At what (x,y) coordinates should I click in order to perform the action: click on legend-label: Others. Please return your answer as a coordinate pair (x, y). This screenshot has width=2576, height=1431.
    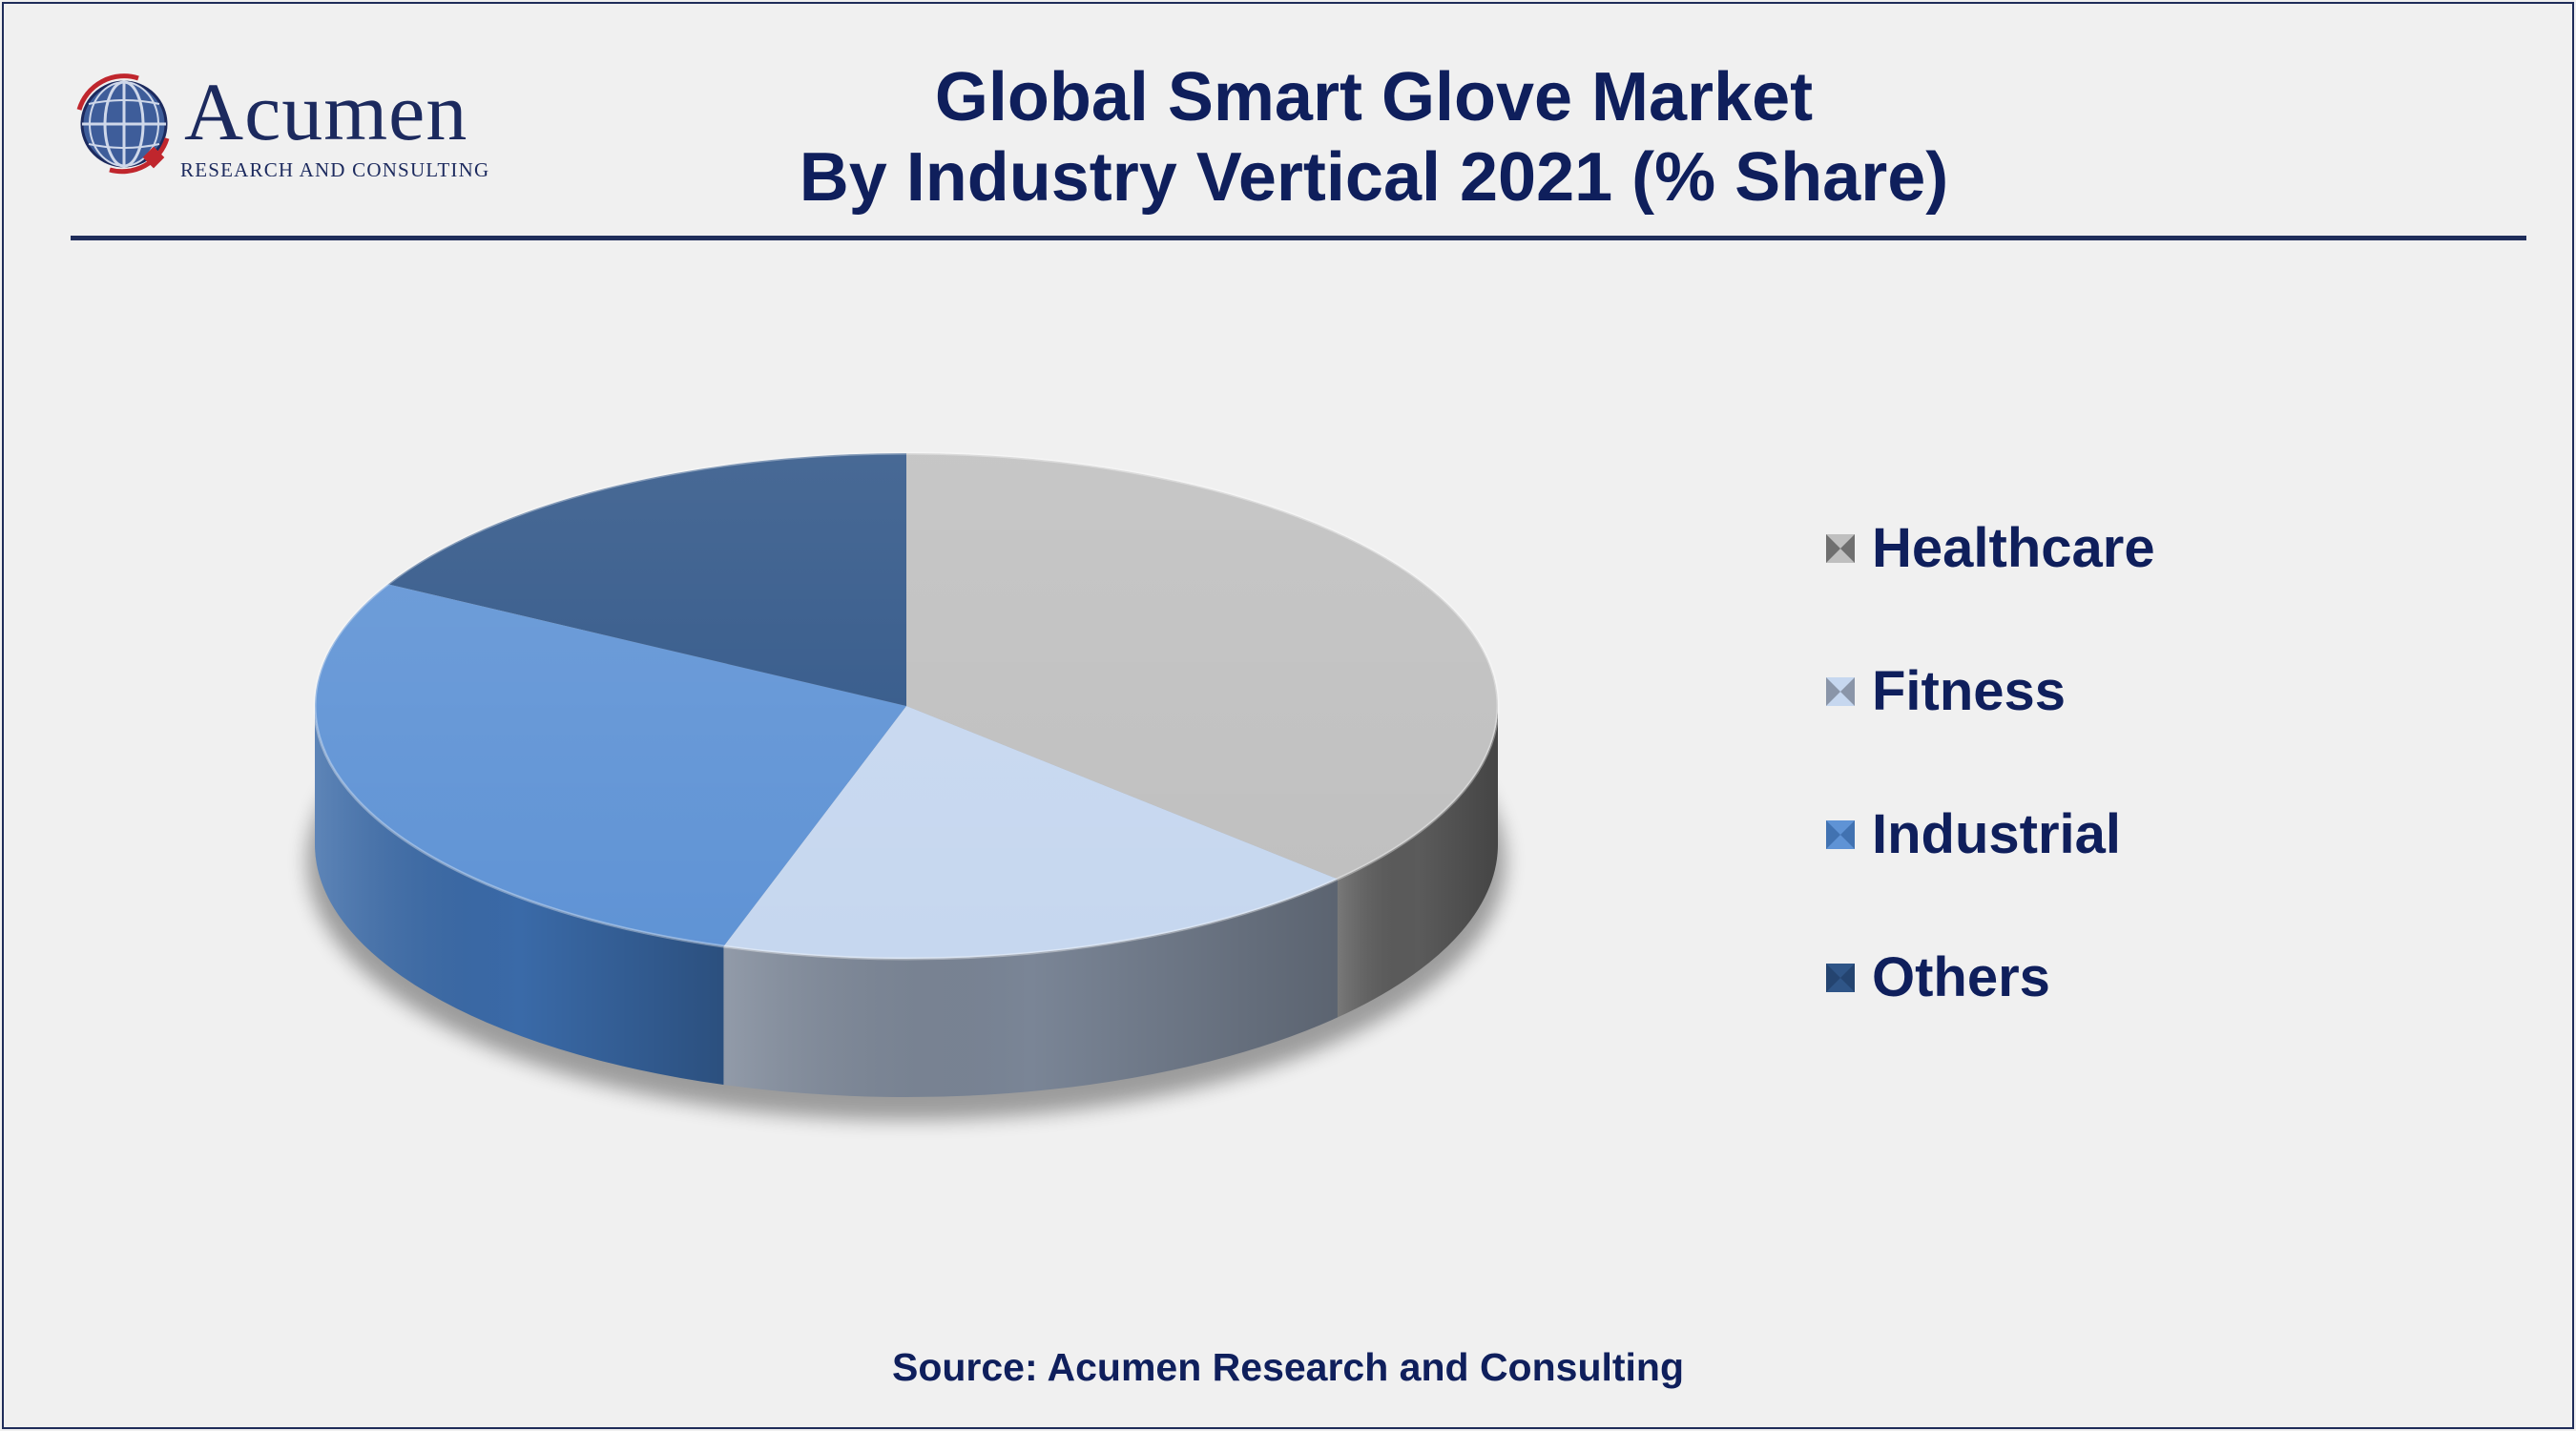
    Looking at the image, I should click on (1961, 977).